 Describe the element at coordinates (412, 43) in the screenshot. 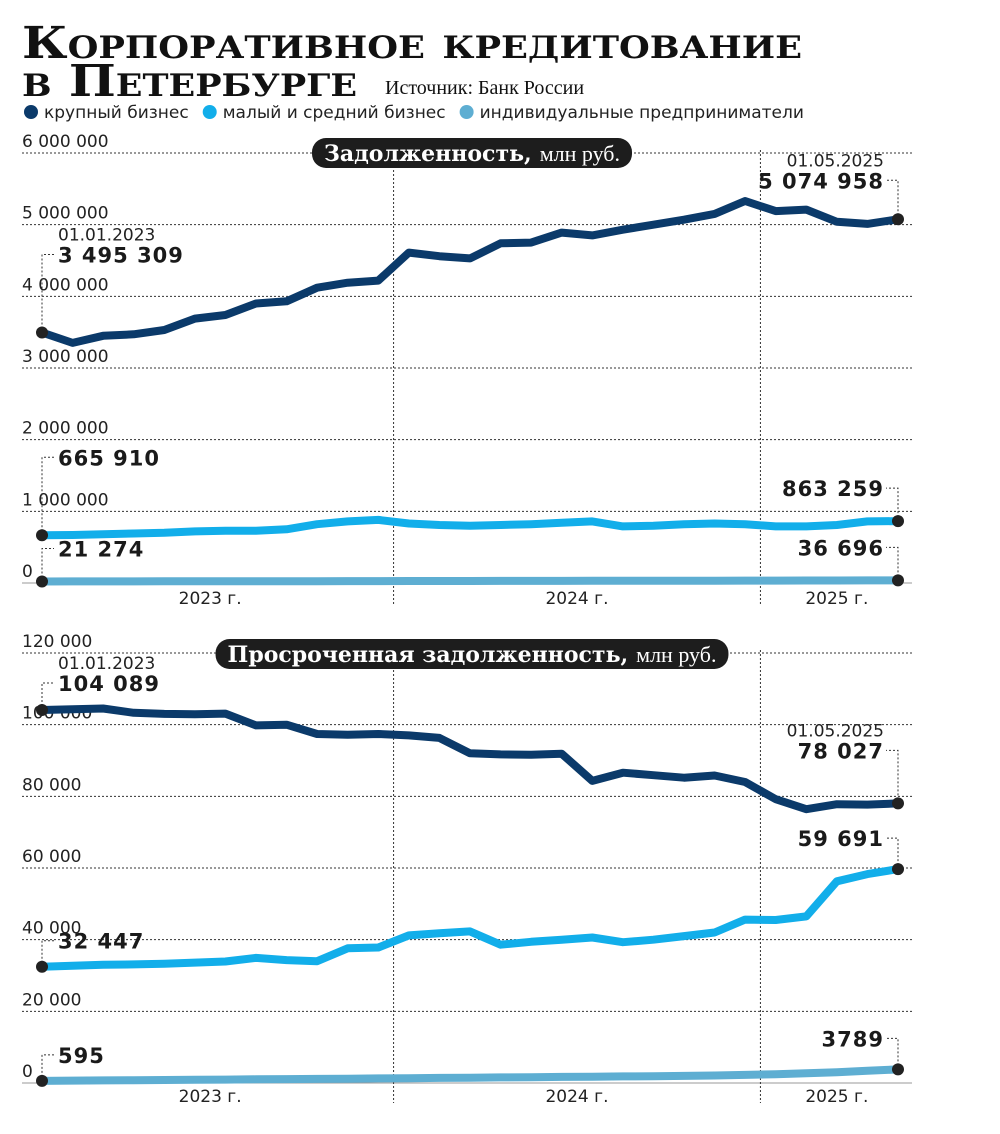

I see `page-title: Корпоративное кредитование` at that location.